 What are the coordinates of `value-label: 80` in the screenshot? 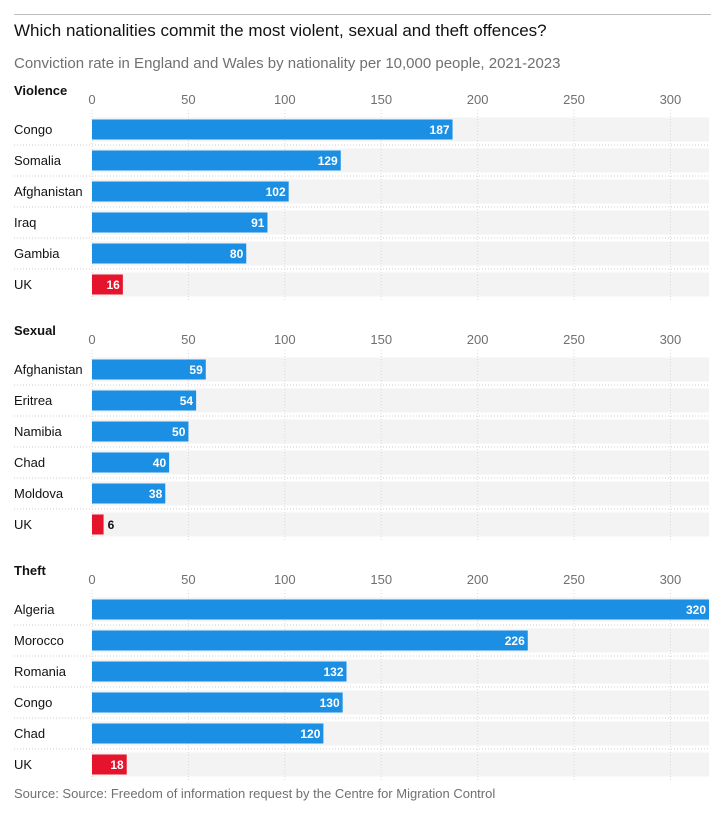 It's located at (237, 254).